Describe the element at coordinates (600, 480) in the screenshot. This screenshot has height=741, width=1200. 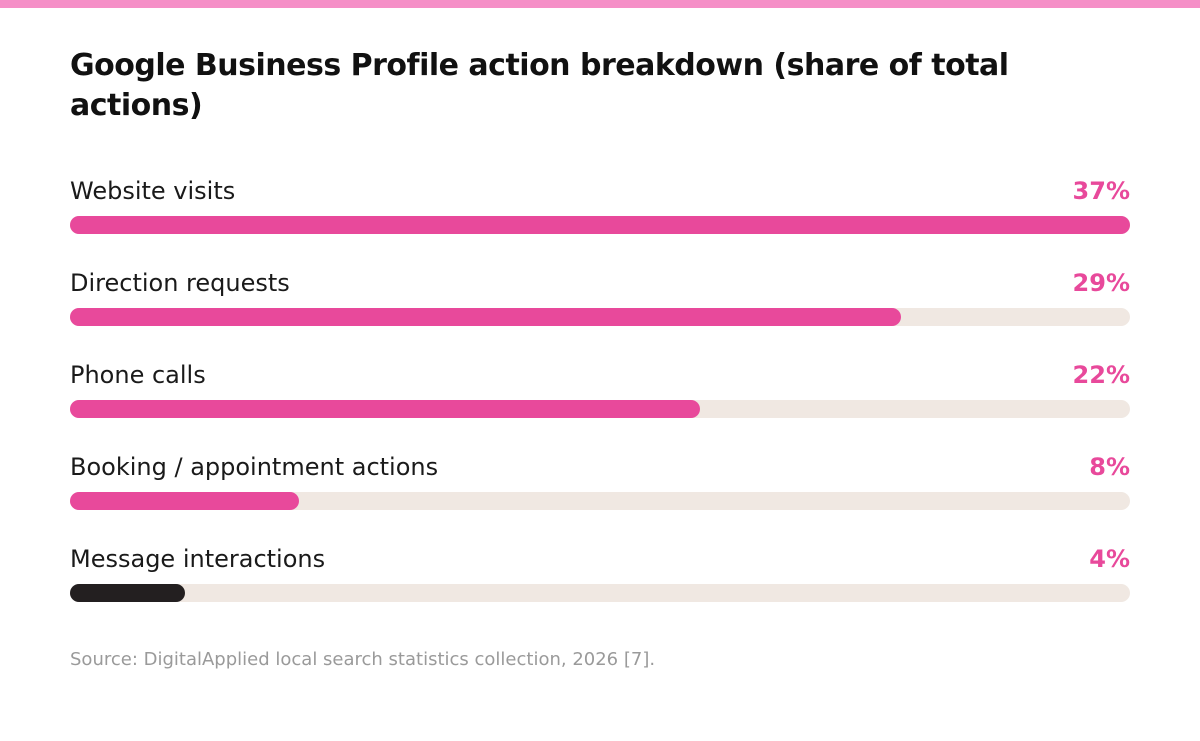
I see `bar-row: Booking / appointment actions 8%` at that location.